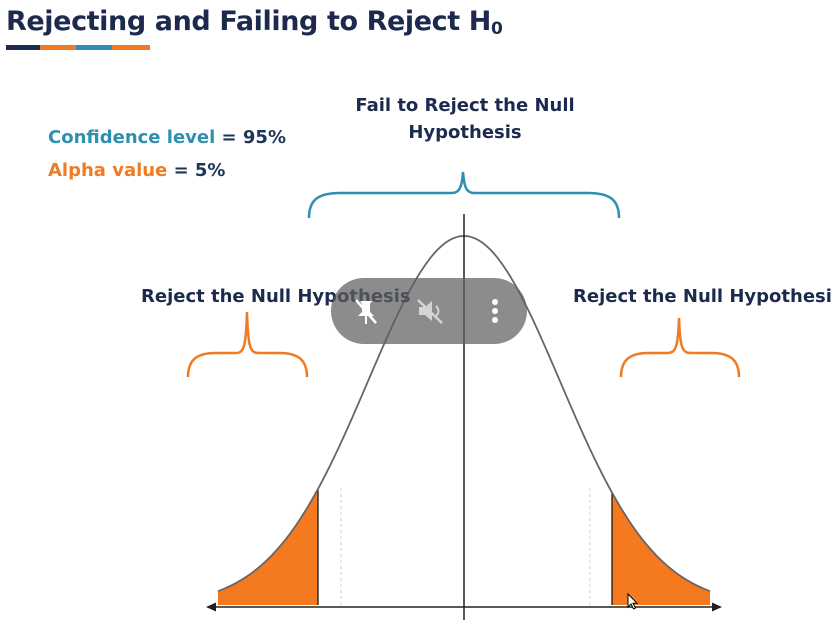 The height and width of the screenshot is (628, 831). I want to click on title-subscript: 0, so click(496, 29).